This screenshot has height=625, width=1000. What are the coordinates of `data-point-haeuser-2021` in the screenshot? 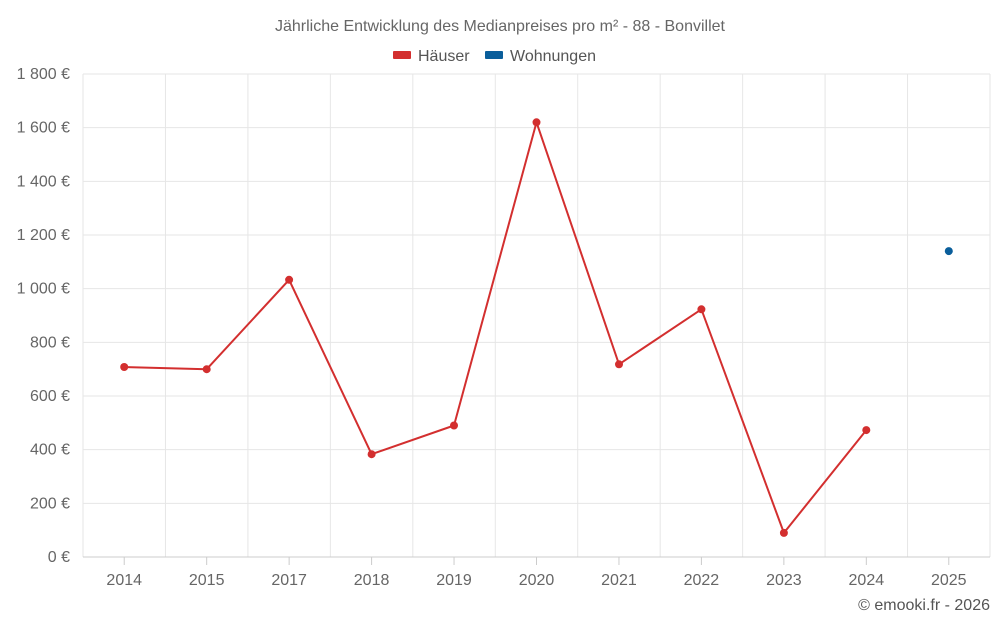 It's located at (619, 364).